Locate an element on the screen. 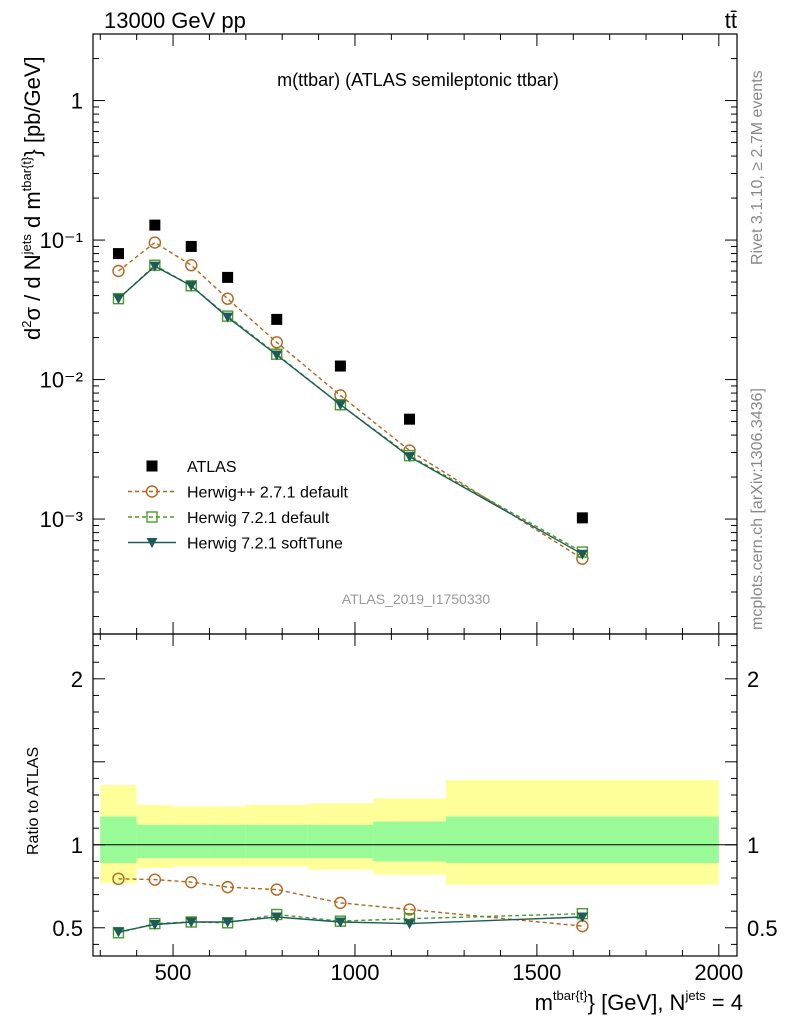 The width and height of the screenshot is (786, 1024). x-axis-label: mtbar{t}} [GeV], Njets = 4 is located at coordinates (639, 1001).